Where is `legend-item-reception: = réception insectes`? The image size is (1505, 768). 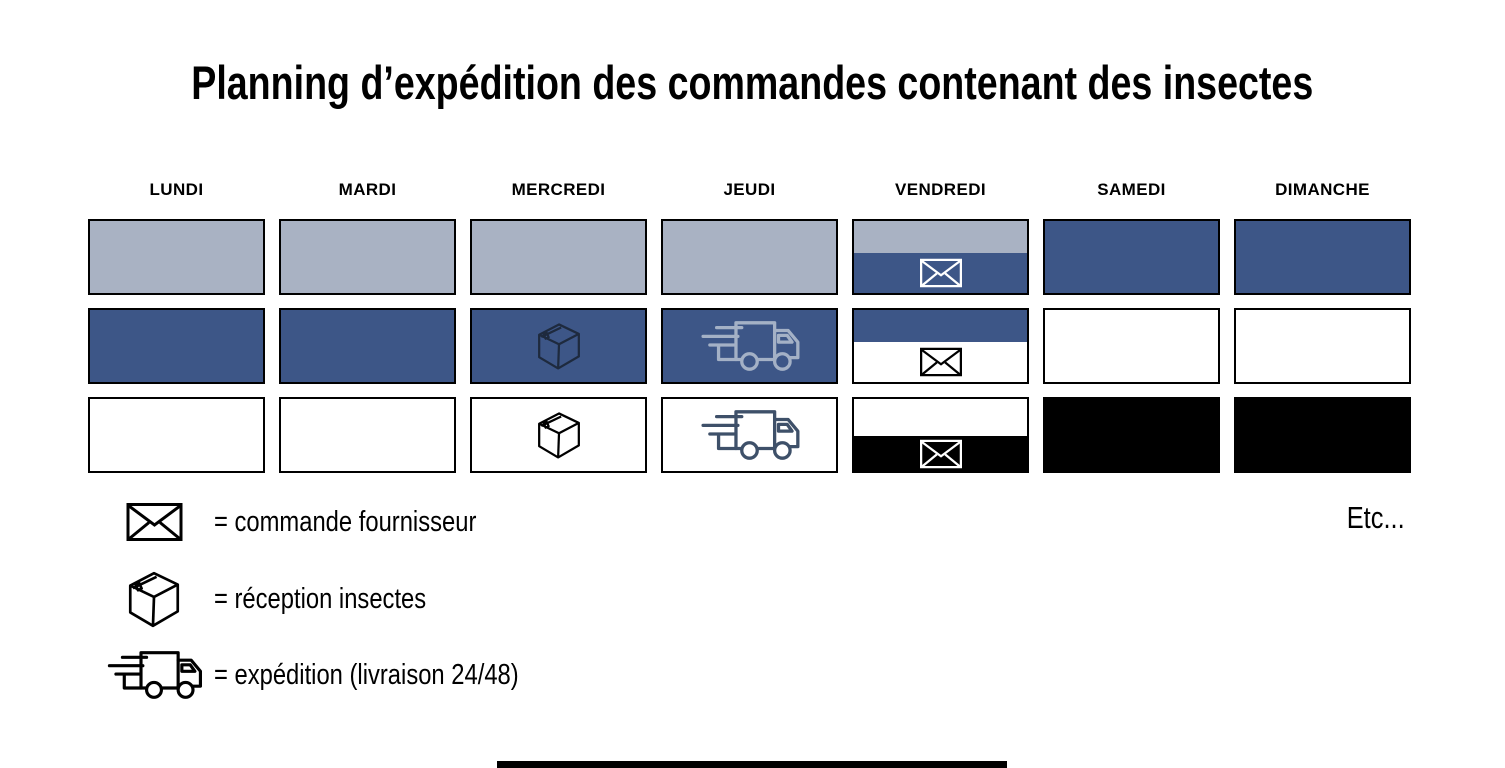 legend-item-reception: = réception insectes is located at coordinates (802, 599).